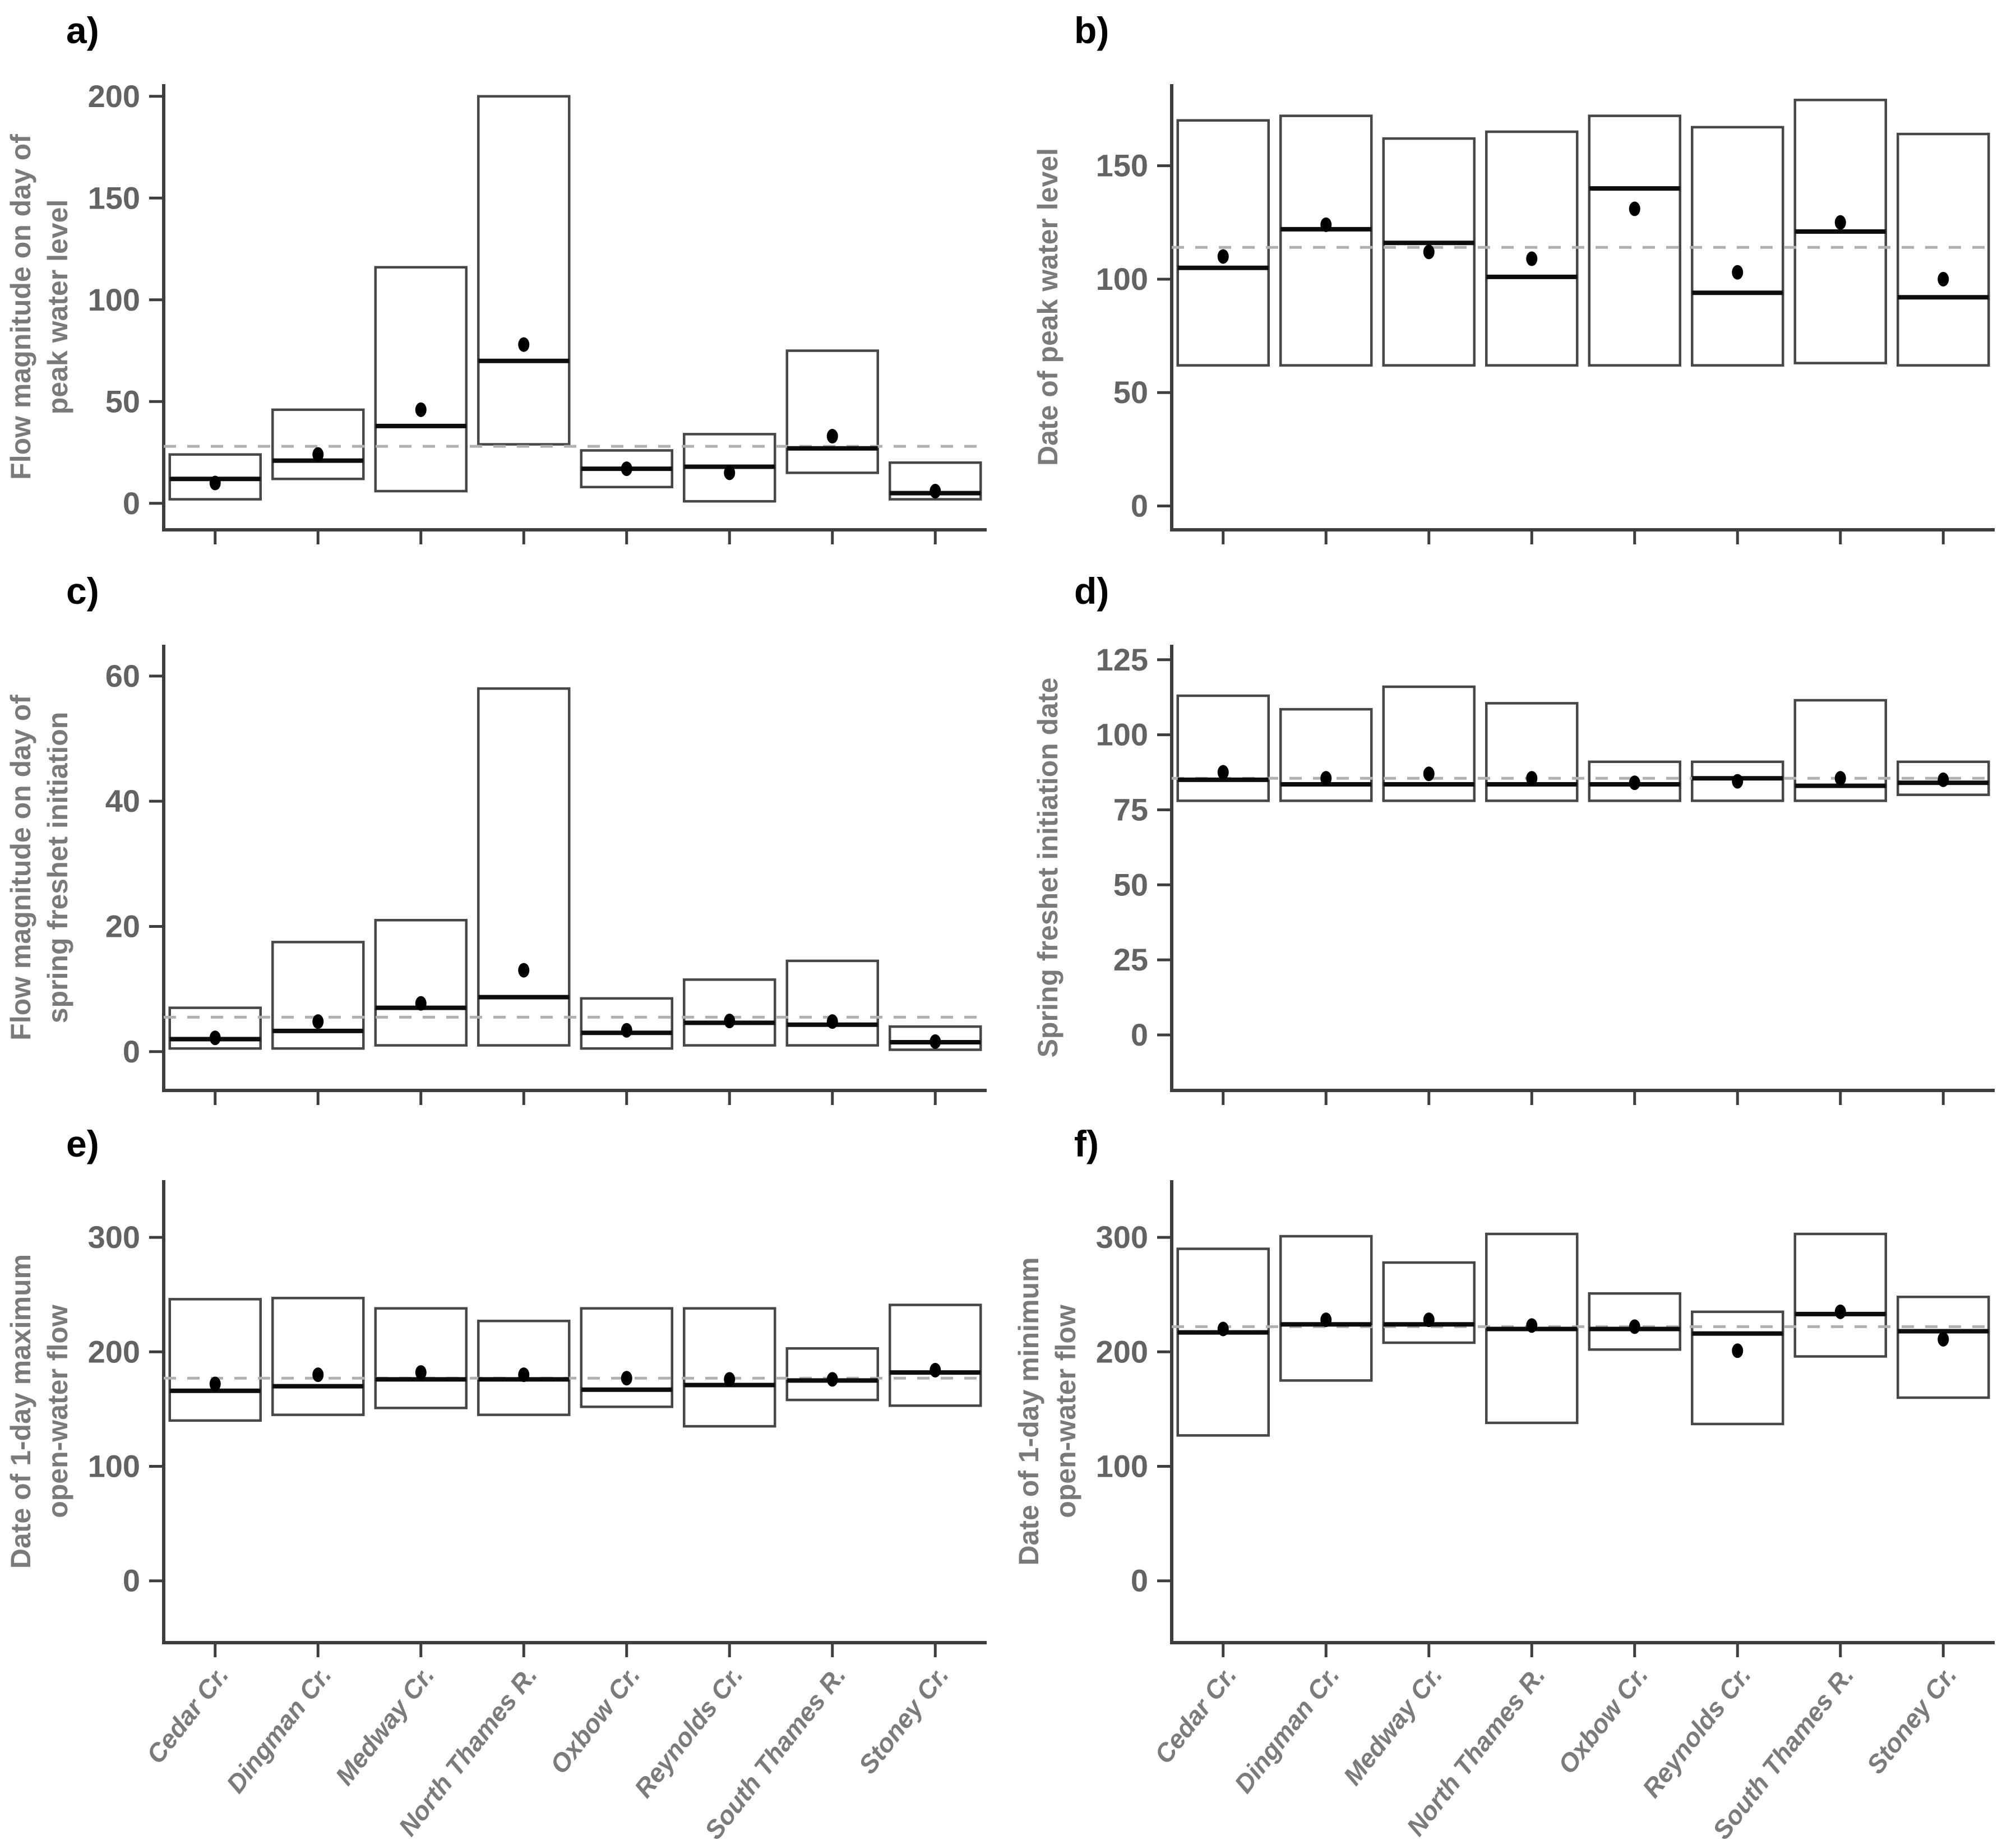 The width and height of the screenshot is (2016, 1840). What do you see at coordinates (123, 926) in the screenshot?
I see `y-tick-label: 20` at bounding box center [123, 926].